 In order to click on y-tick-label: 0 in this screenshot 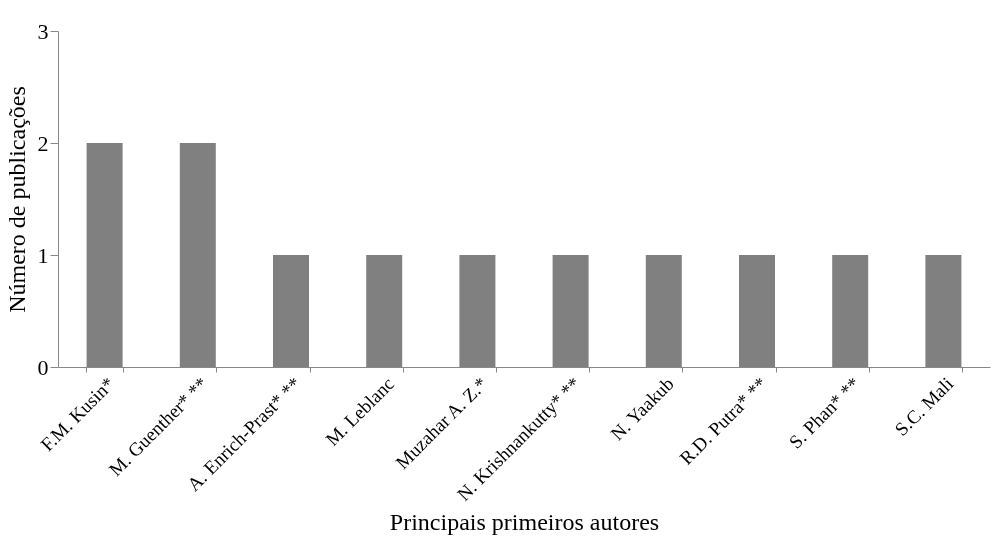, I will do `click(43, 367)`.